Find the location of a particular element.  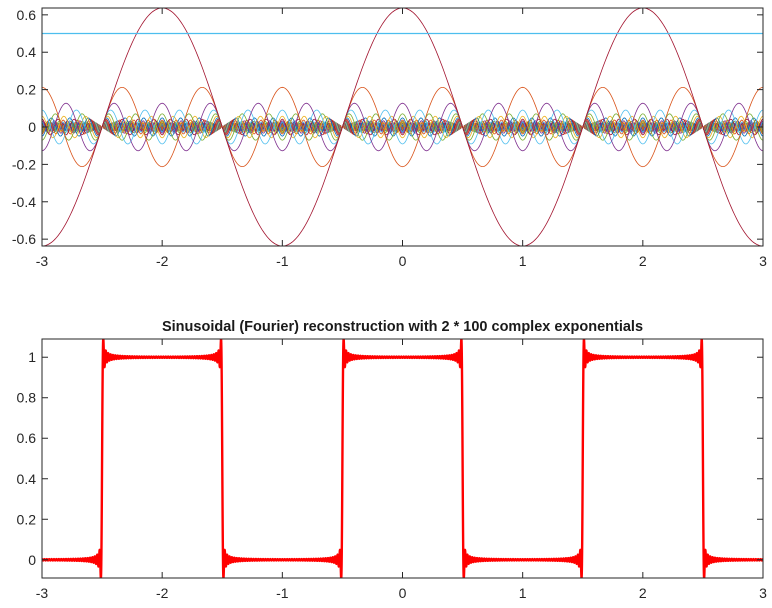

harmonic-line-k15 is located at coordinates (402, 127).